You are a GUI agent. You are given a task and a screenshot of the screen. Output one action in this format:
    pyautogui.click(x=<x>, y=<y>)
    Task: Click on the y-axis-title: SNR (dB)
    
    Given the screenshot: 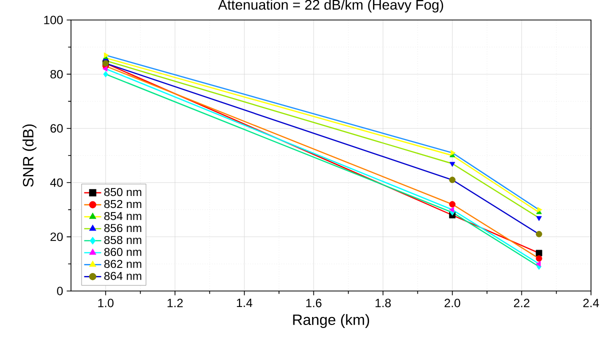 What is the action you would take?
    pyautogui.click(x=29, y=155)
    